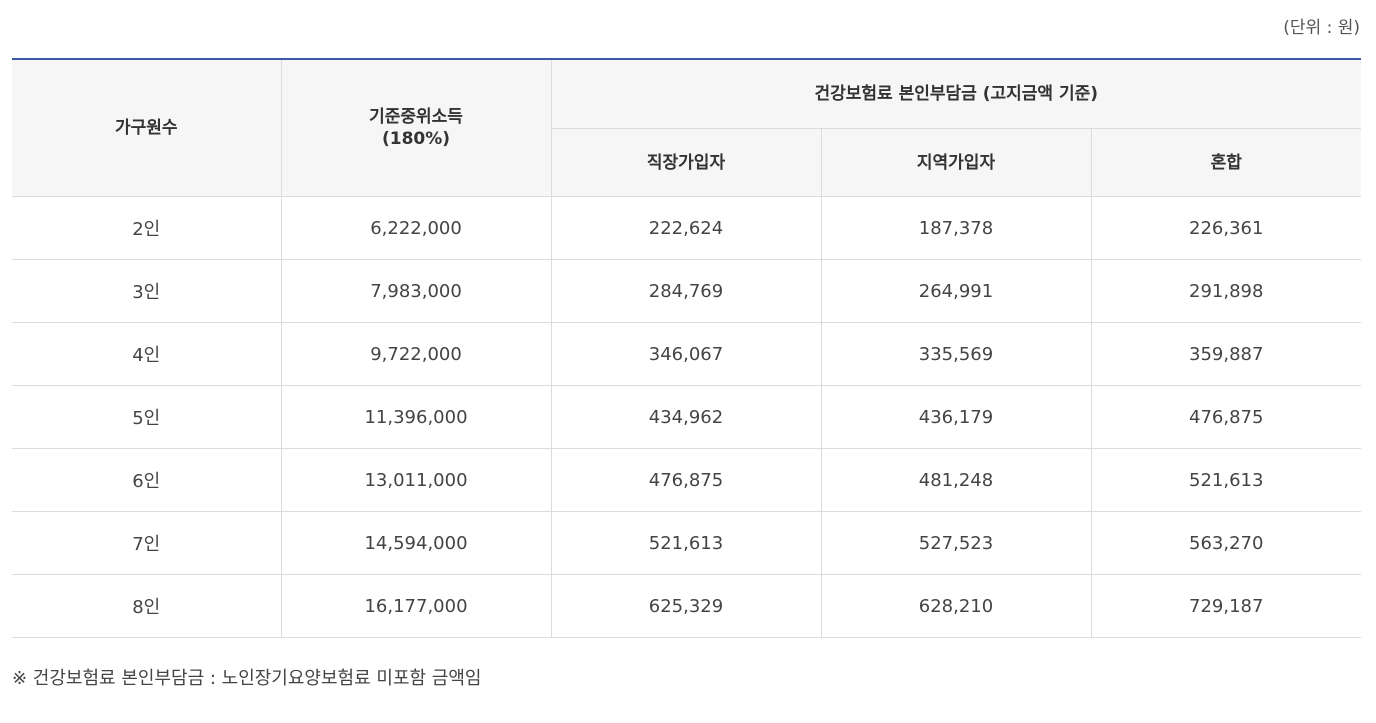 This screenshot has height=723, width=1376. What do you see at coordinates (956, 94) in the screenshot?
I see `header-premium-group: 건강보험료 본인부담금 (고지금액 기준)` at bounding box center [956, 94].